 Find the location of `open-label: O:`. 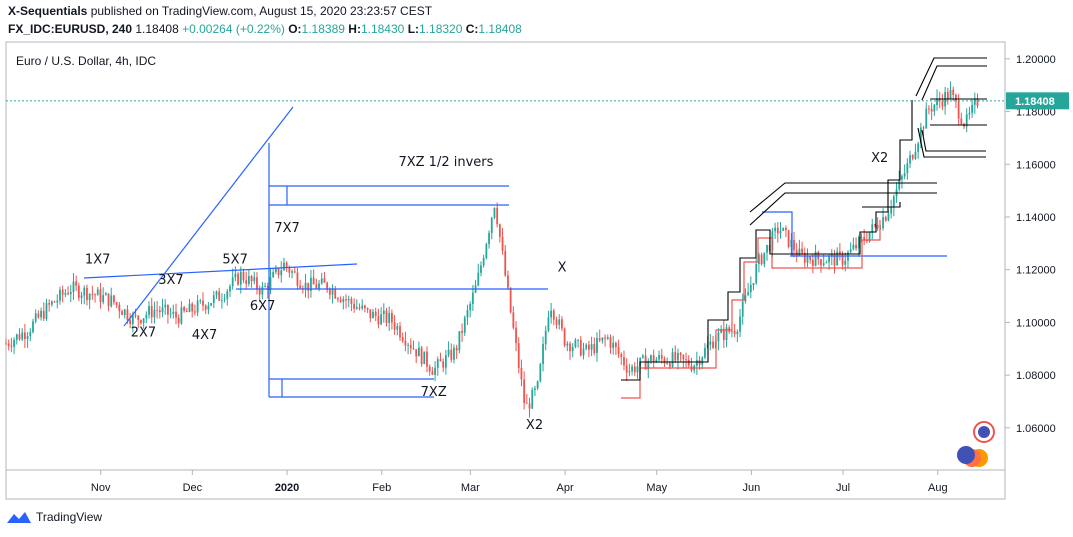

open-label: O: is located at coordinates (295, 29).